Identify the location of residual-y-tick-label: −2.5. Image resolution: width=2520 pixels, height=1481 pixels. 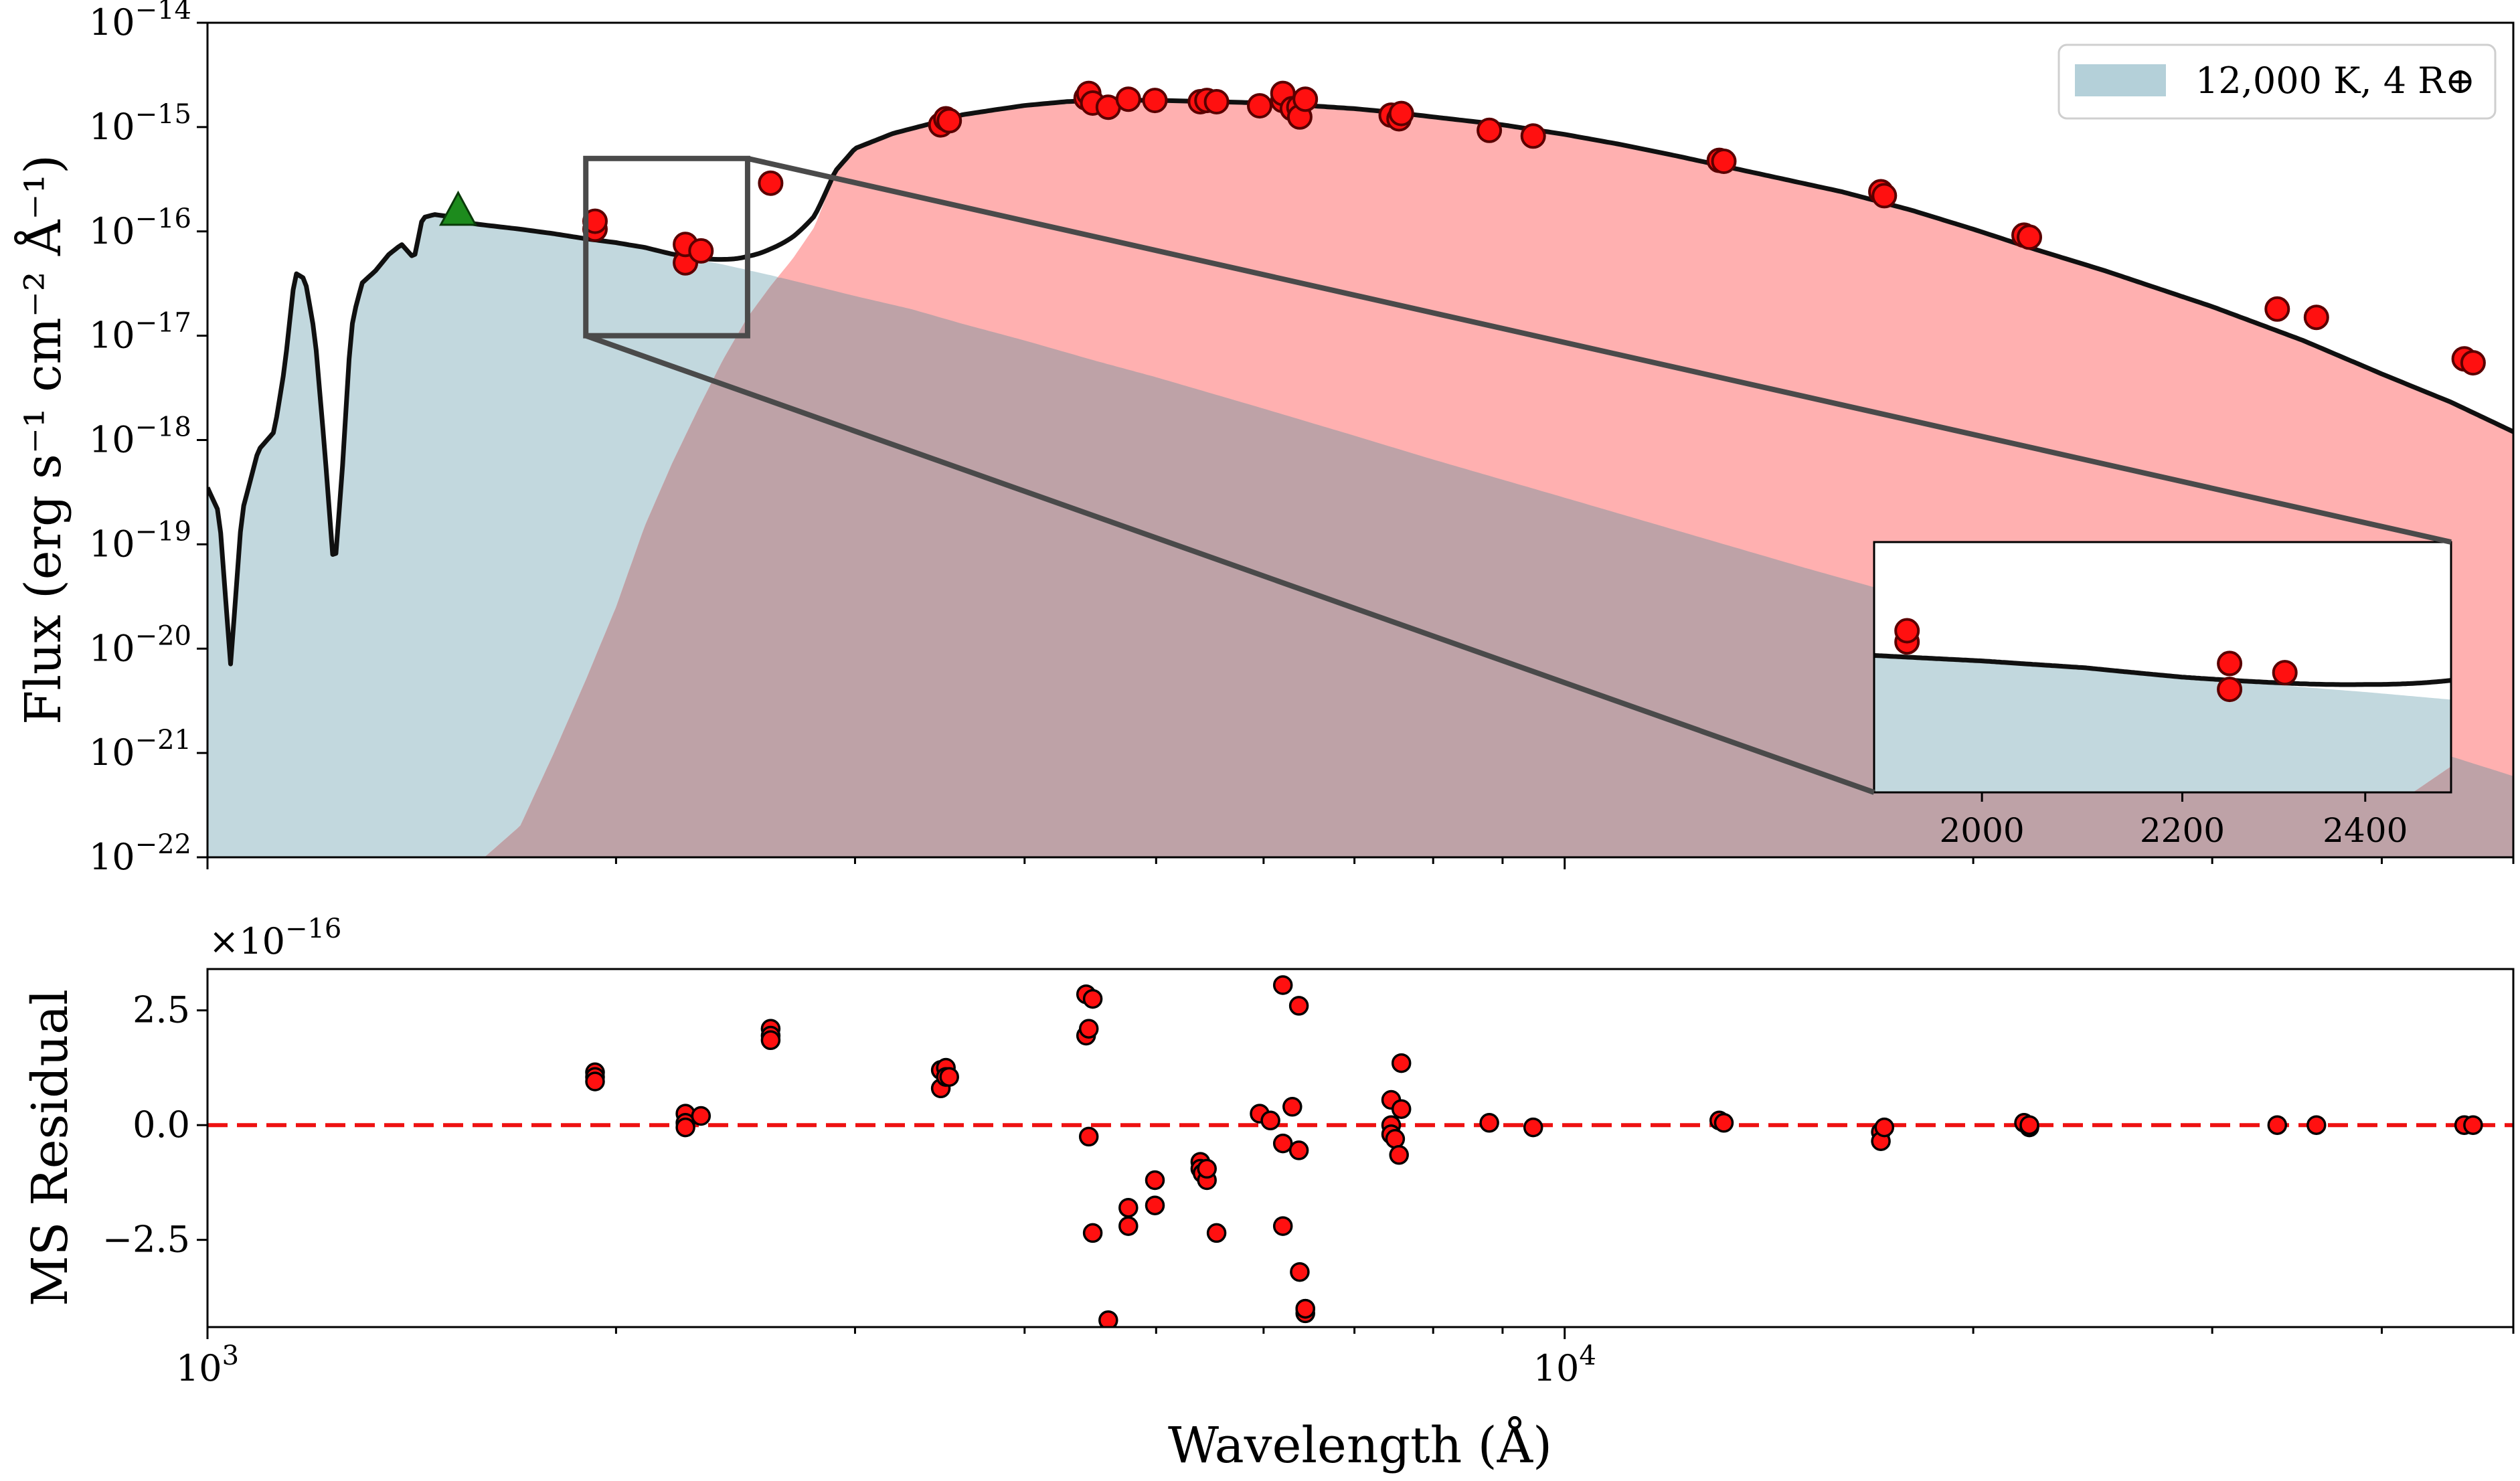
(146, 1240).